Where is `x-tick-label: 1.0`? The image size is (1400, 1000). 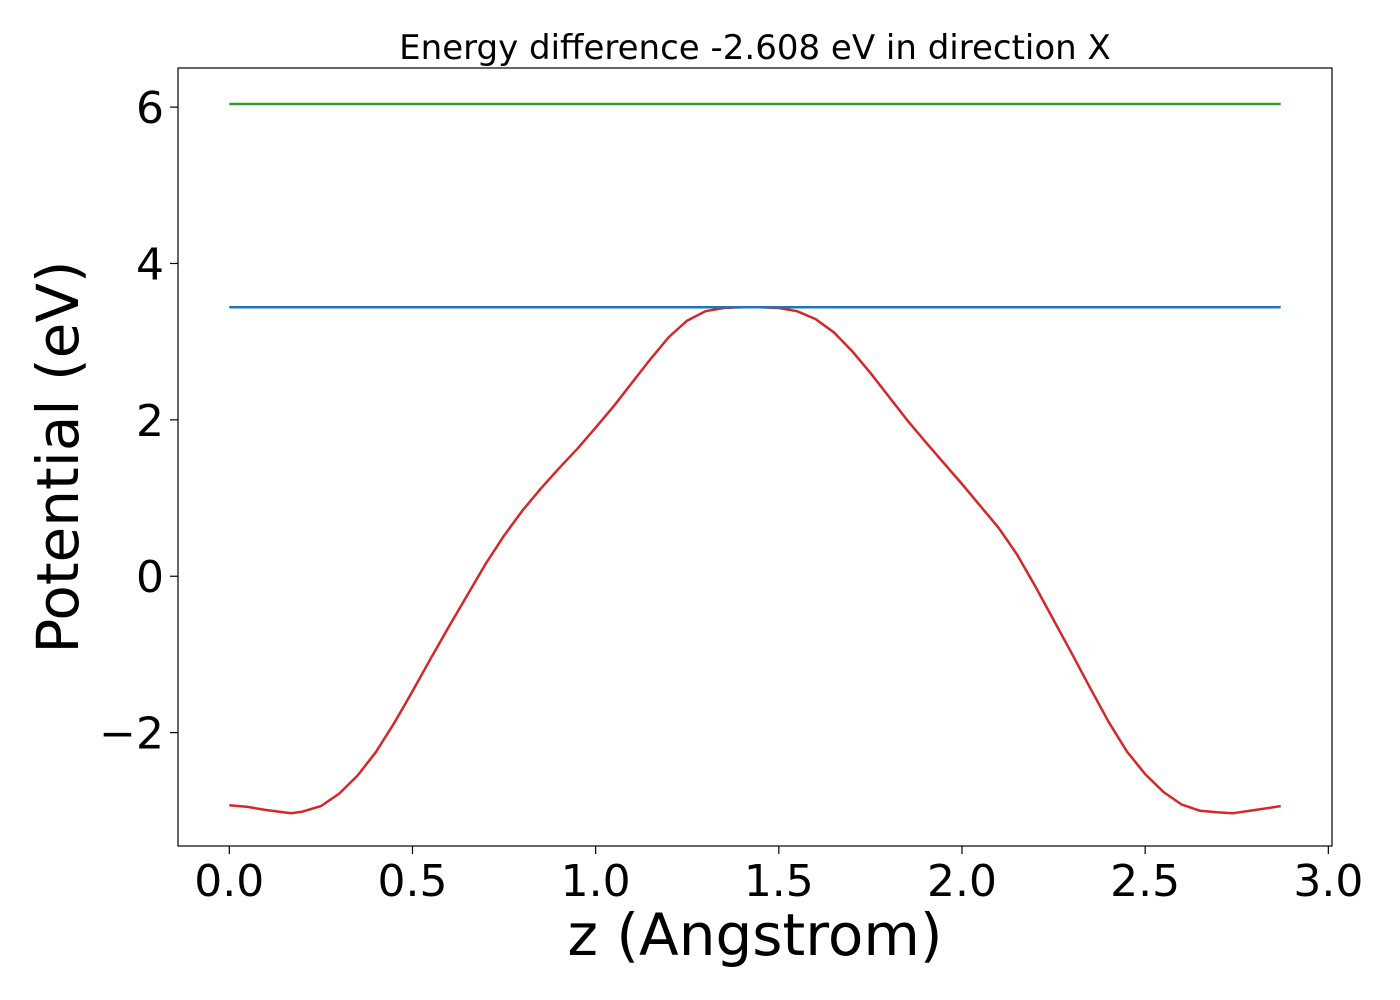 x-tick-label: 1.0 is located at coordinates (596, 881).